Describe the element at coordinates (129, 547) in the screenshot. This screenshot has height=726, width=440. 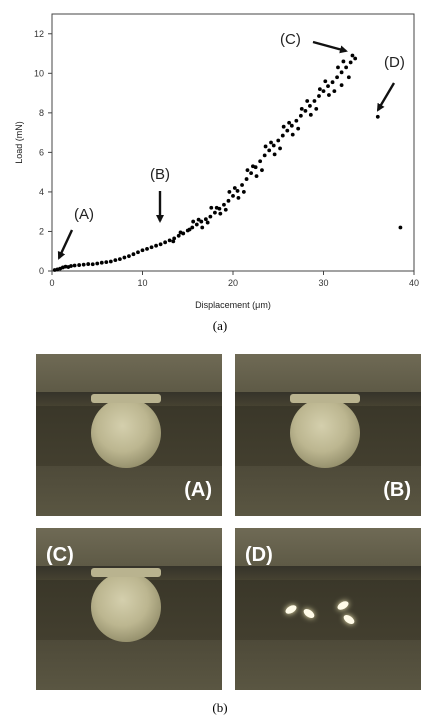
I see `photo-bg-band-top` at that location.